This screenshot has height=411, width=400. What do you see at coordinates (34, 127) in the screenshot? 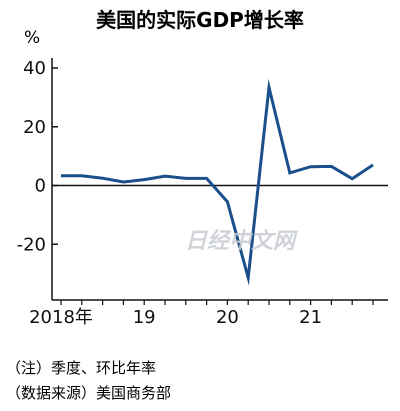
I see `y-tick-label: 20` at bounding box center [34, 127].